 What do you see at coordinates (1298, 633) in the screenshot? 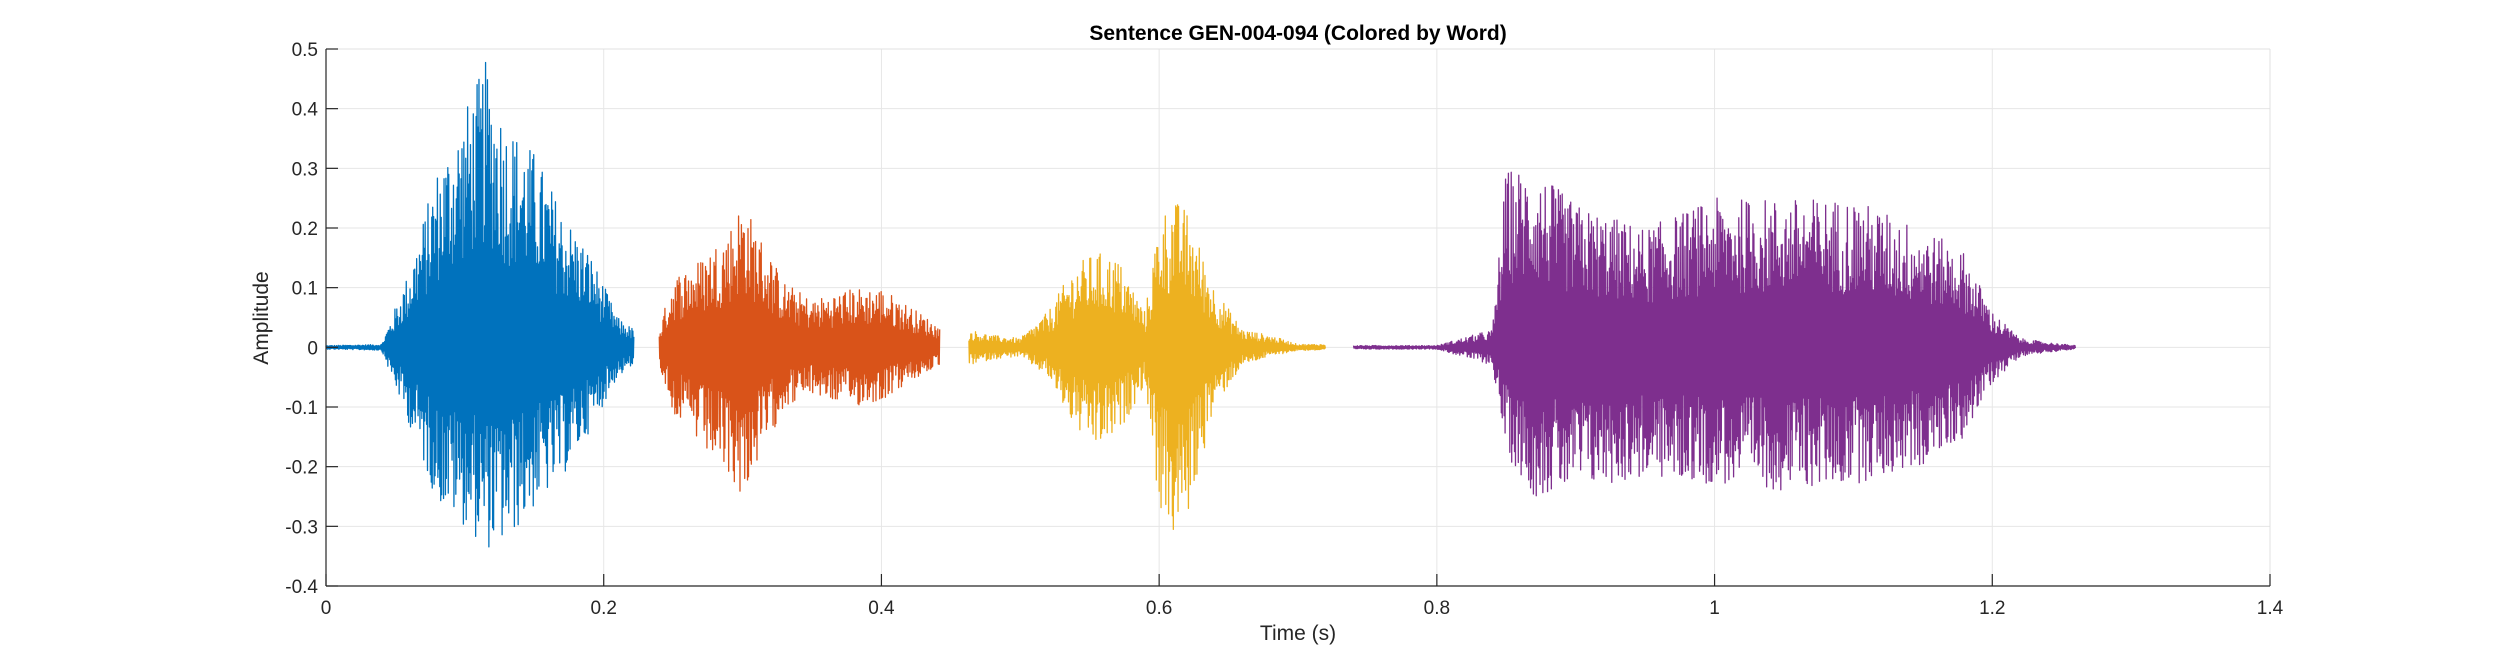
I see `x-axis-label: Time (s)` at bounding box center [1298, 633].